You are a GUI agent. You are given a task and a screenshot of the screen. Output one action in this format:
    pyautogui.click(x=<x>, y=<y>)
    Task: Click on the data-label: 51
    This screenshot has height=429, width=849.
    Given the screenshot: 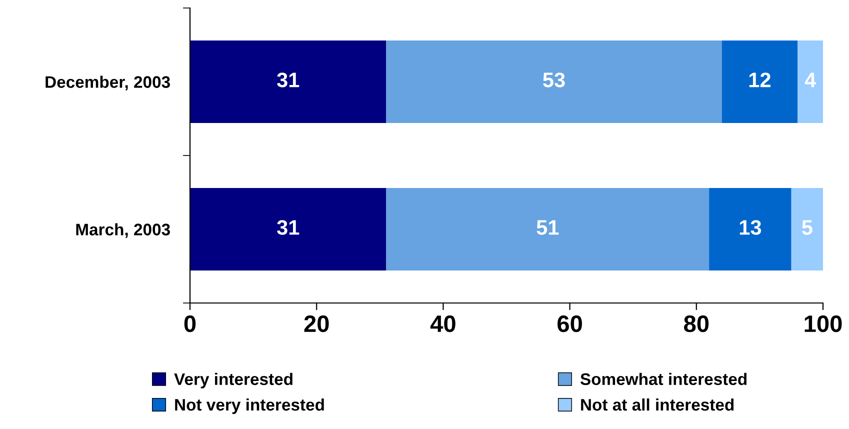 What is the action you would take?
    pyautogui.click(x=547, y=227)
    